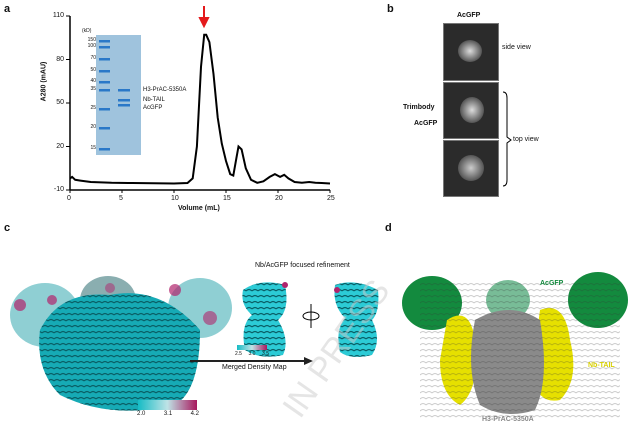  I want to click on chromatogram-line, so click(200, 109).